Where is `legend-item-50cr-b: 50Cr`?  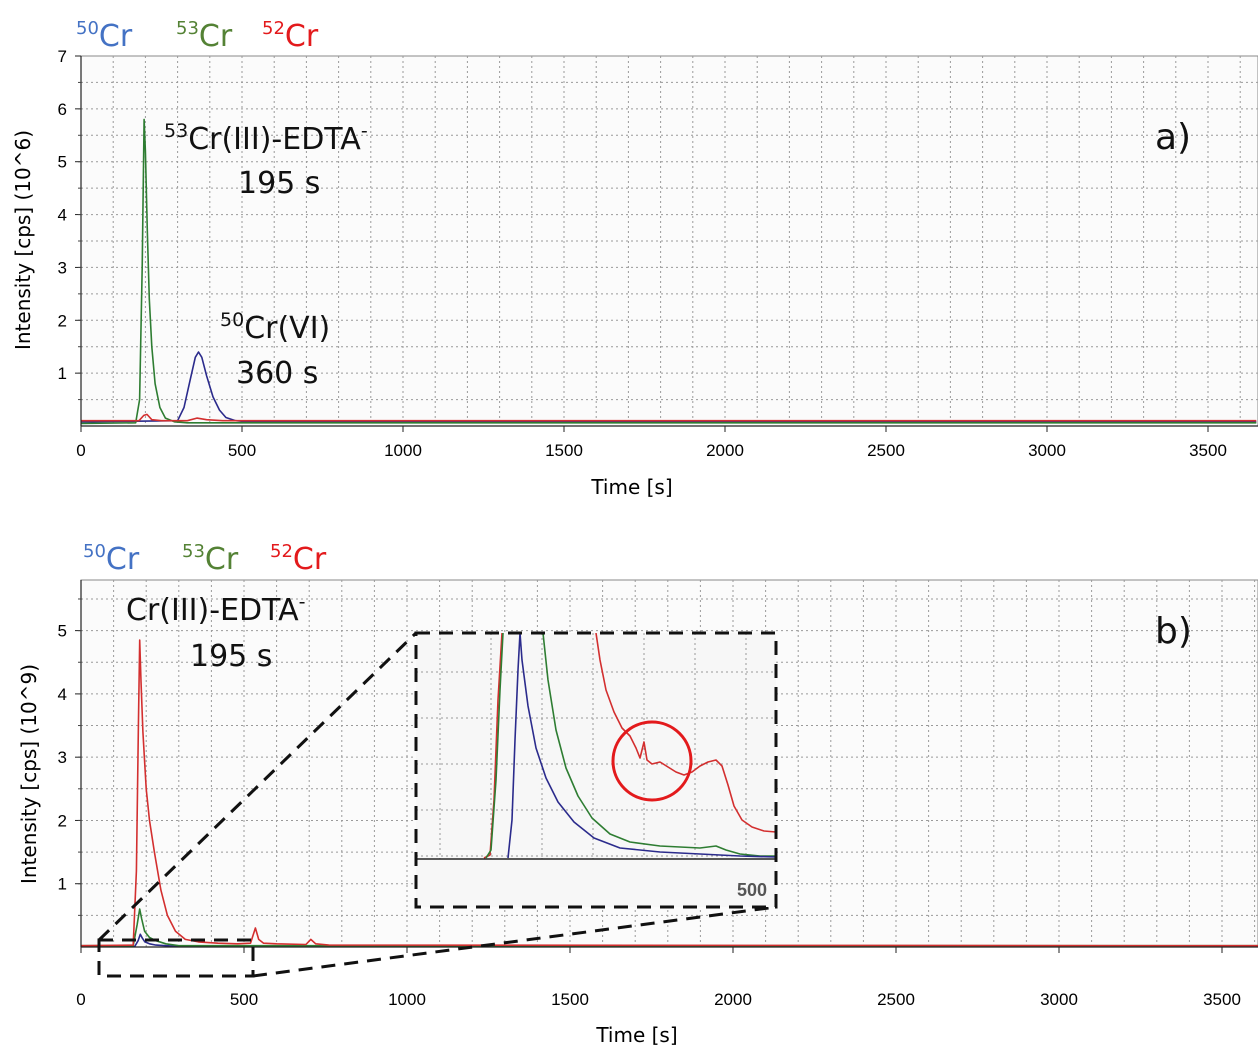
legend-item-50cr-b: 50Cr is located at coordinates (111, 559).